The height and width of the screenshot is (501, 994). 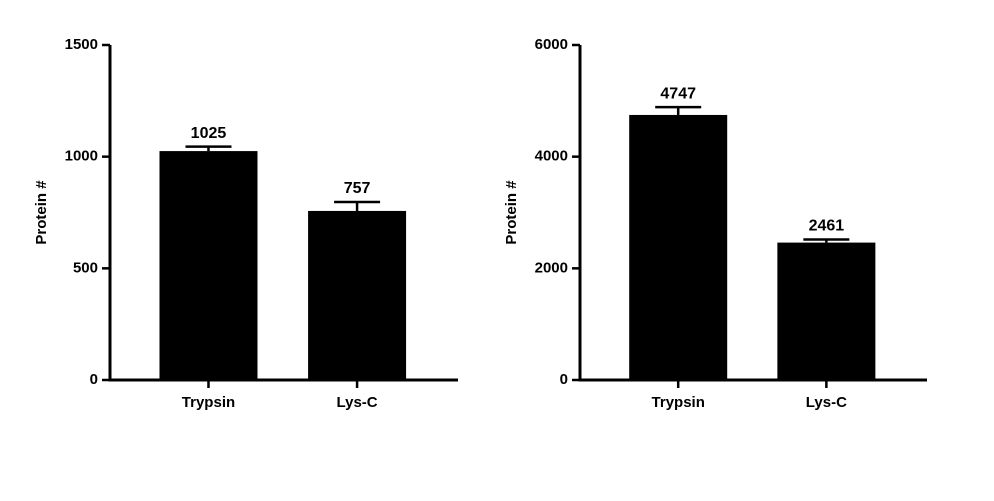 What do you see at coordinates (85, 267) in the screenshot?
I see `y-tick-label: 500` at bounding box center [85, 267].